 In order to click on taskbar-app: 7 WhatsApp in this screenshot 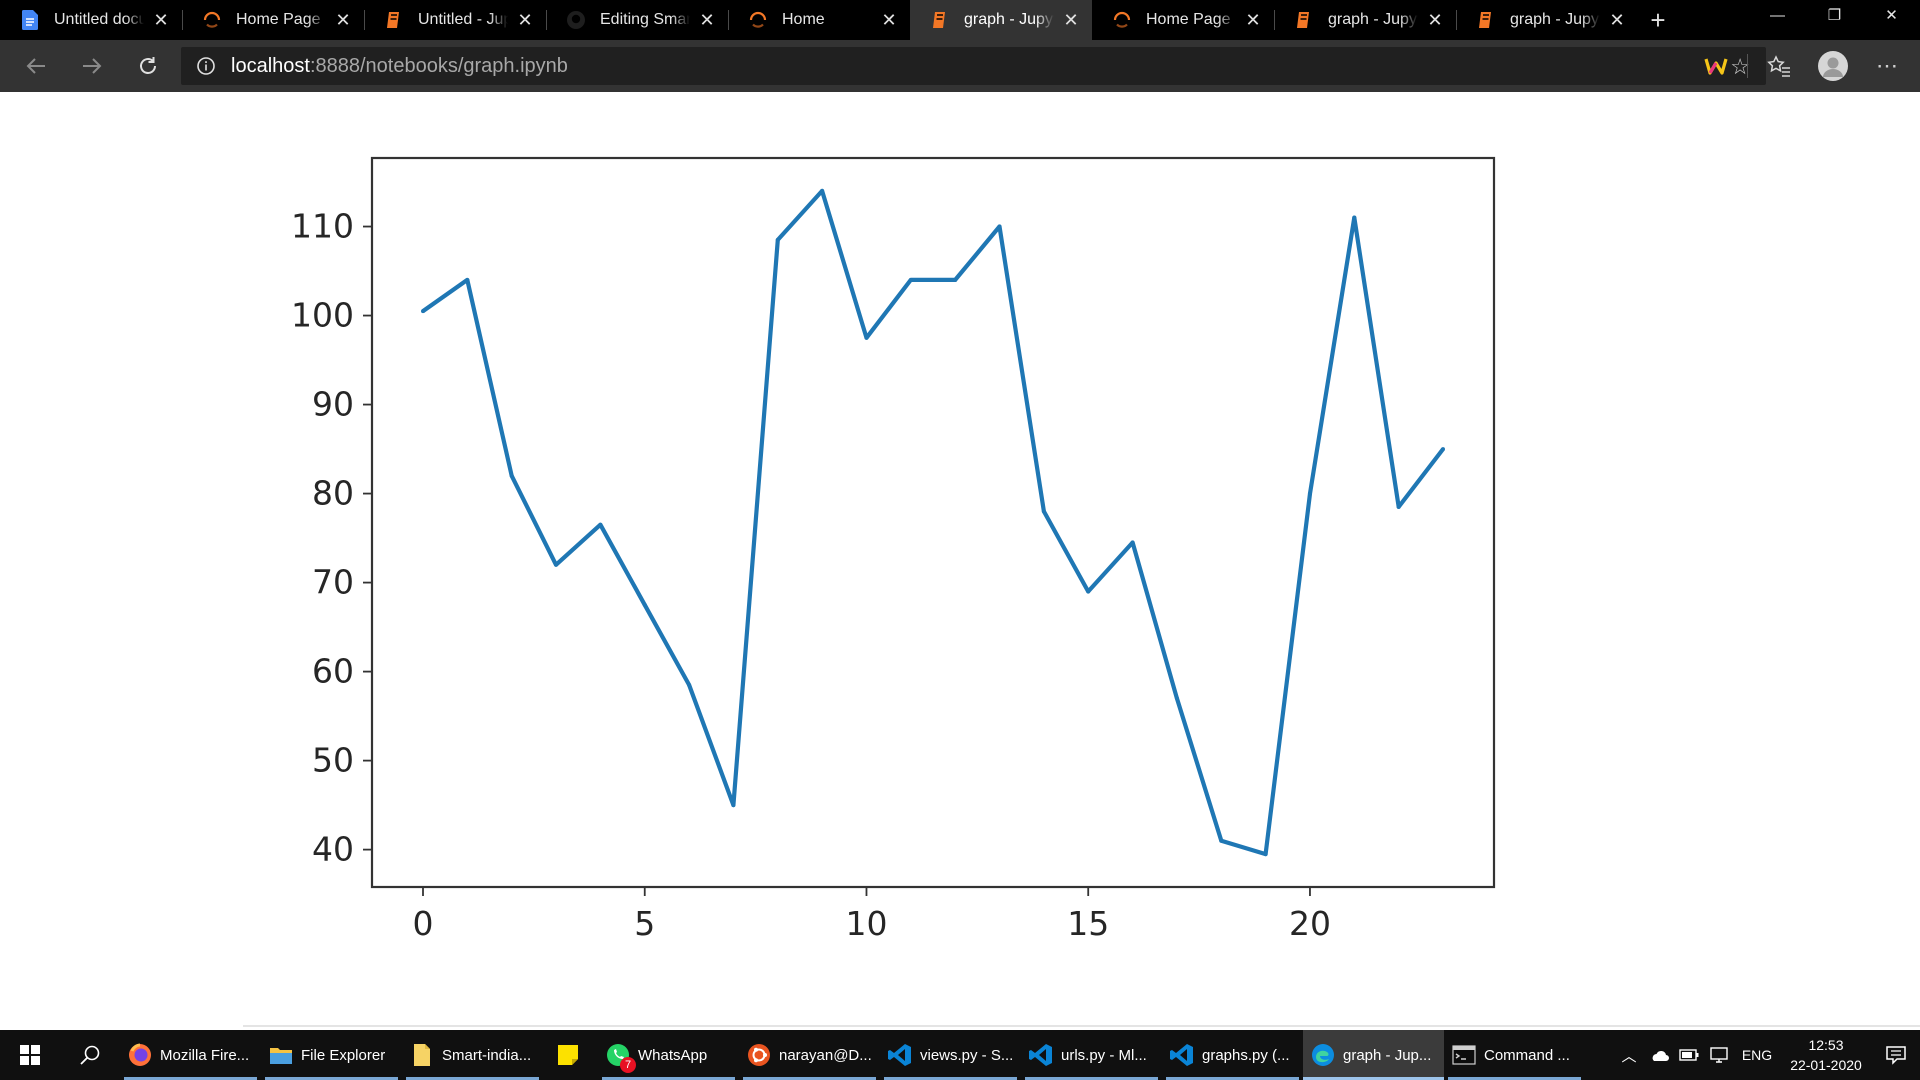, I will do `click(668, 1055)`.